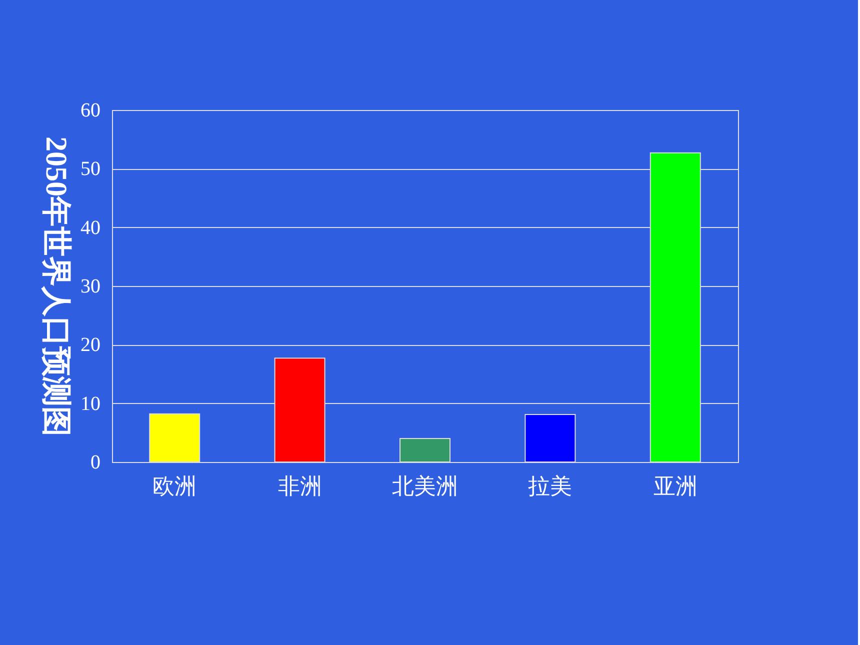 Image resolution: width=860 pixels, height=645 pixels. What do you see at coordinates (90, 403) in the screenshot?
I see `y-tick-label: 10` at bounding box center [90, 403].